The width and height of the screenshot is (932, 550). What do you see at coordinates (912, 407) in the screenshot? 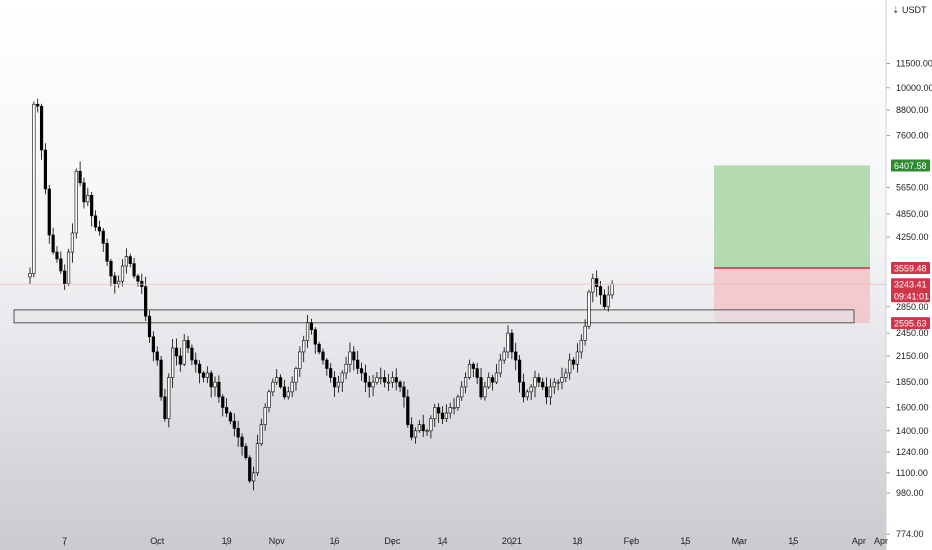
I see `y-tick-label: 1600.00` at bounding box center [912, 407].